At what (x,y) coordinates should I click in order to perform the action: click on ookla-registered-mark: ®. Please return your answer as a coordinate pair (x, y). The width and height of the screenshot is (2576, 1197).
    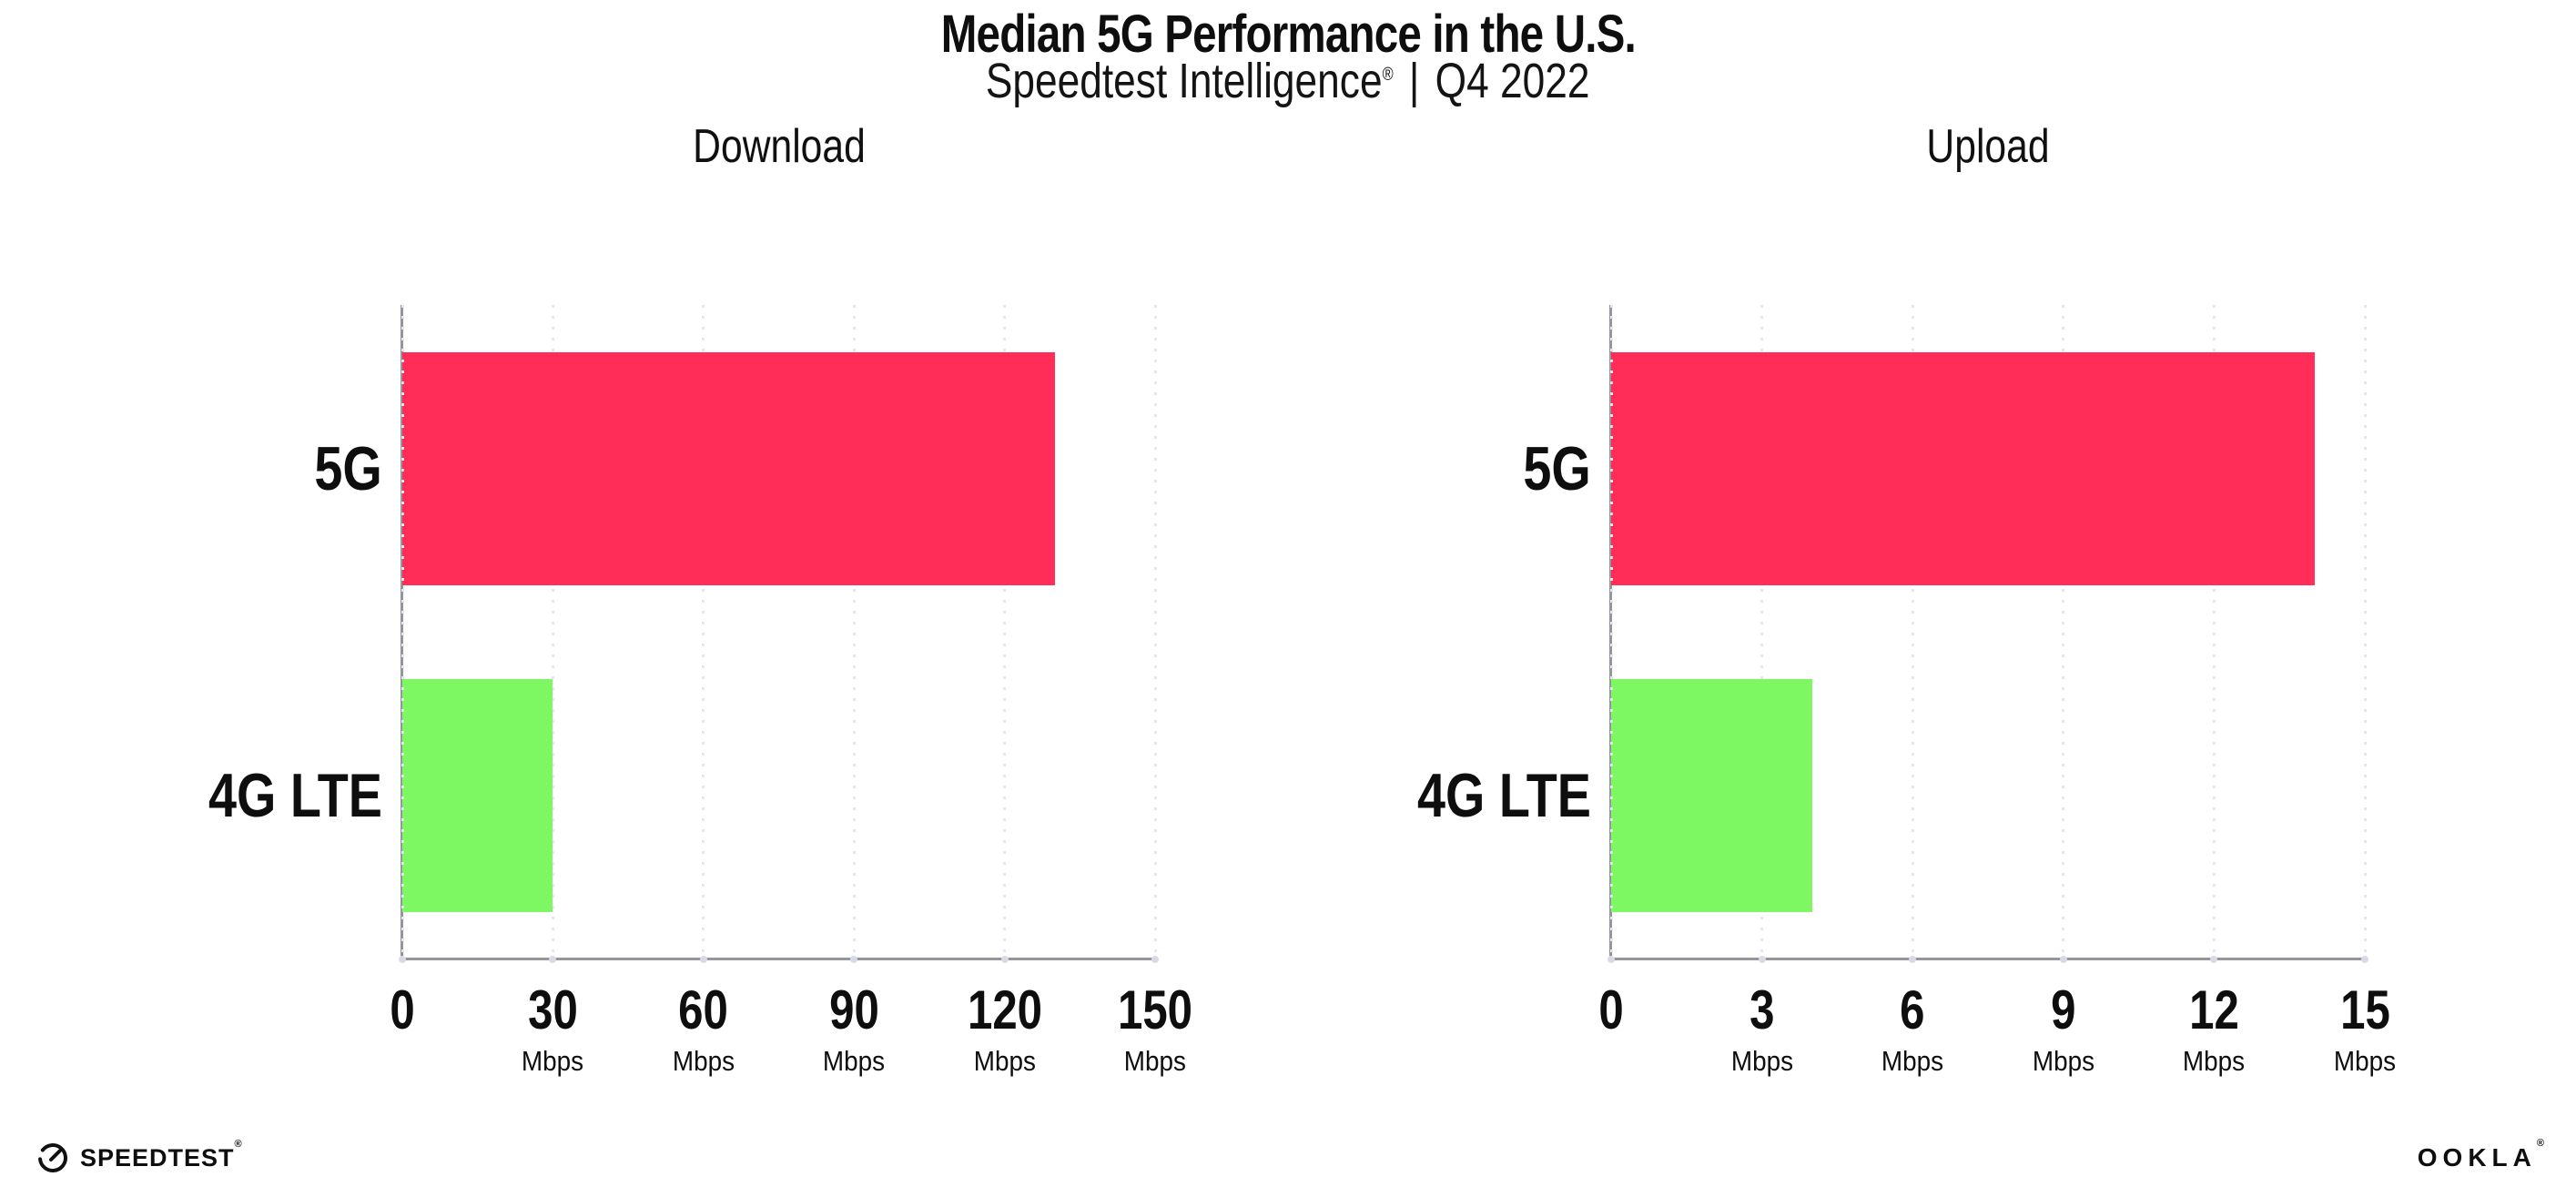
    Looking at the image, I should click on (2540, 1143).